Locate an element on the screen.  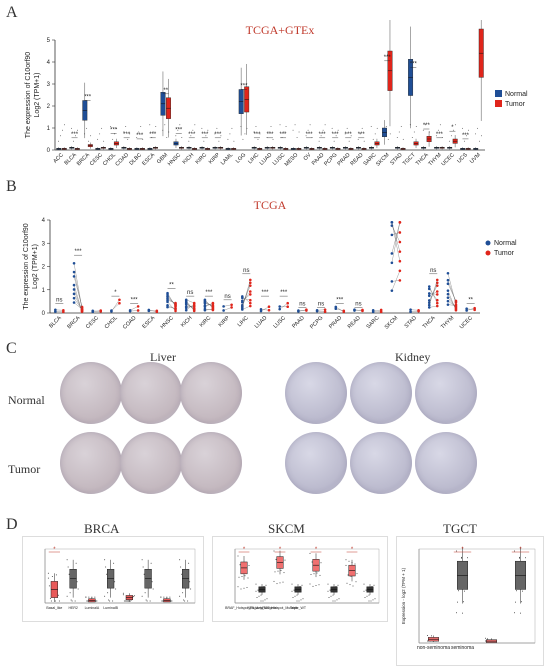
a-sig-label: ** is located at coordinates (165, 91).